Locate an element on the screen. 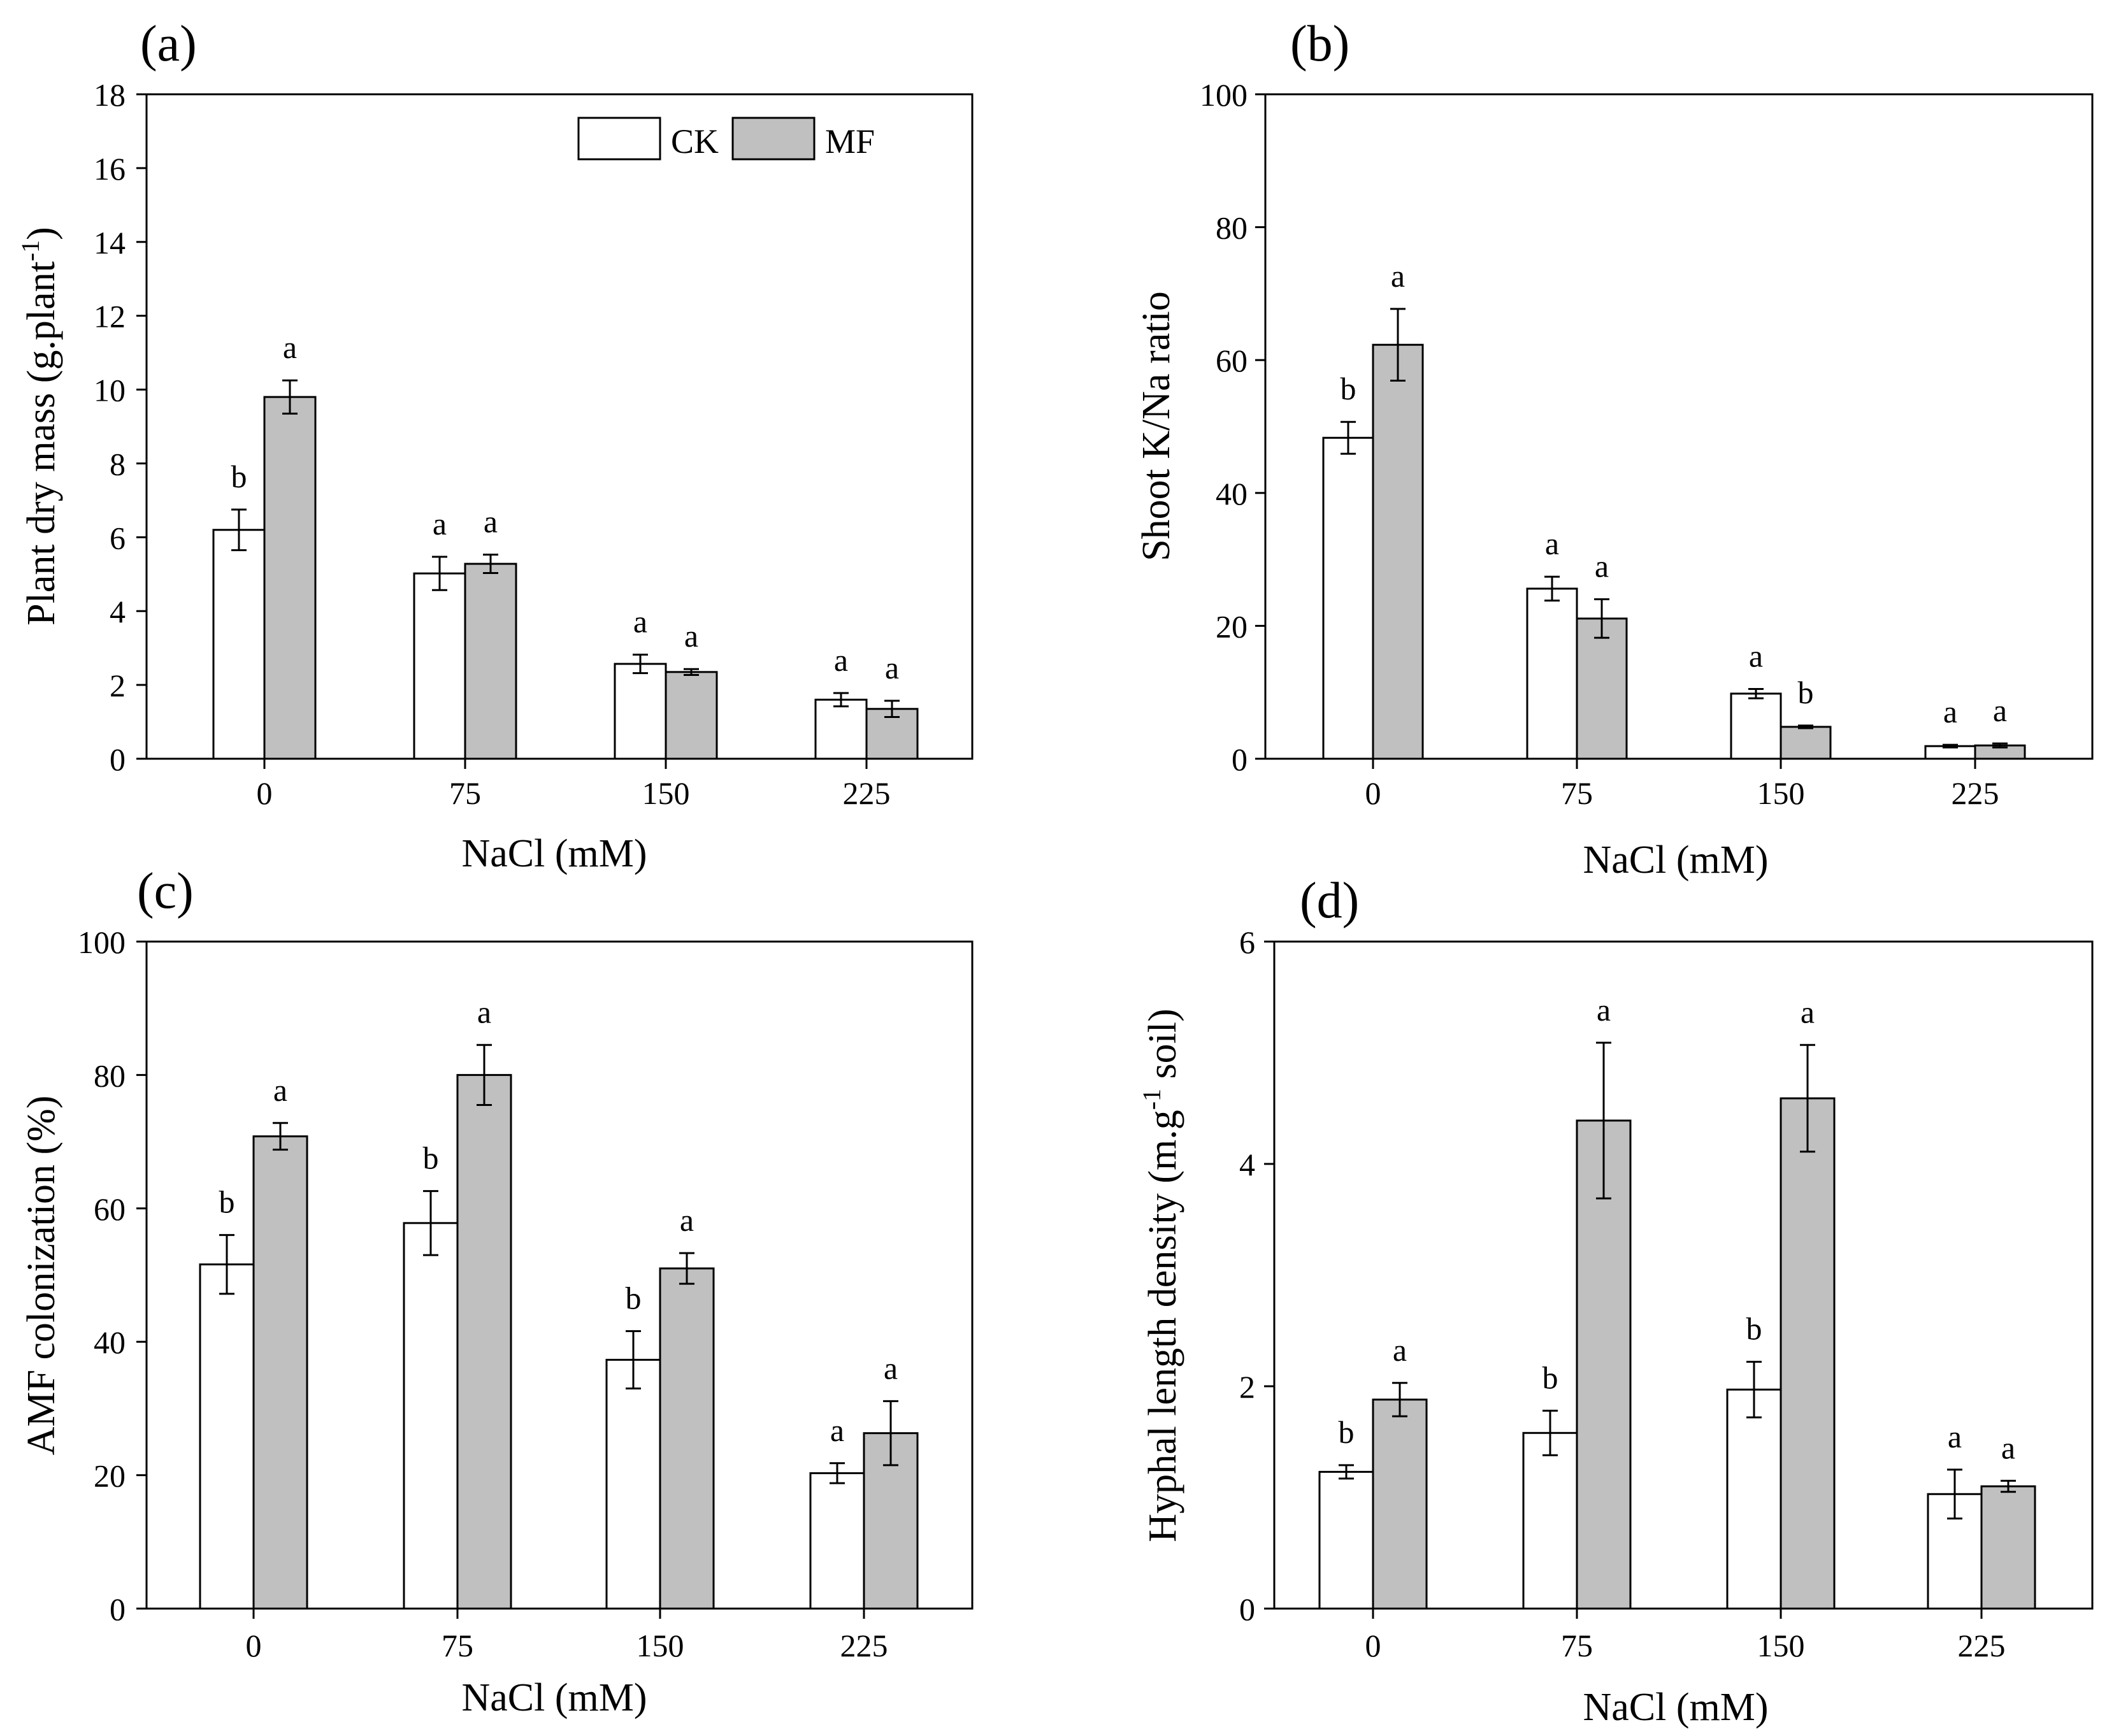 The height and width of the screenshot is (1736, 2107). legend-swatch-ck is located at coordinates (619, 139).